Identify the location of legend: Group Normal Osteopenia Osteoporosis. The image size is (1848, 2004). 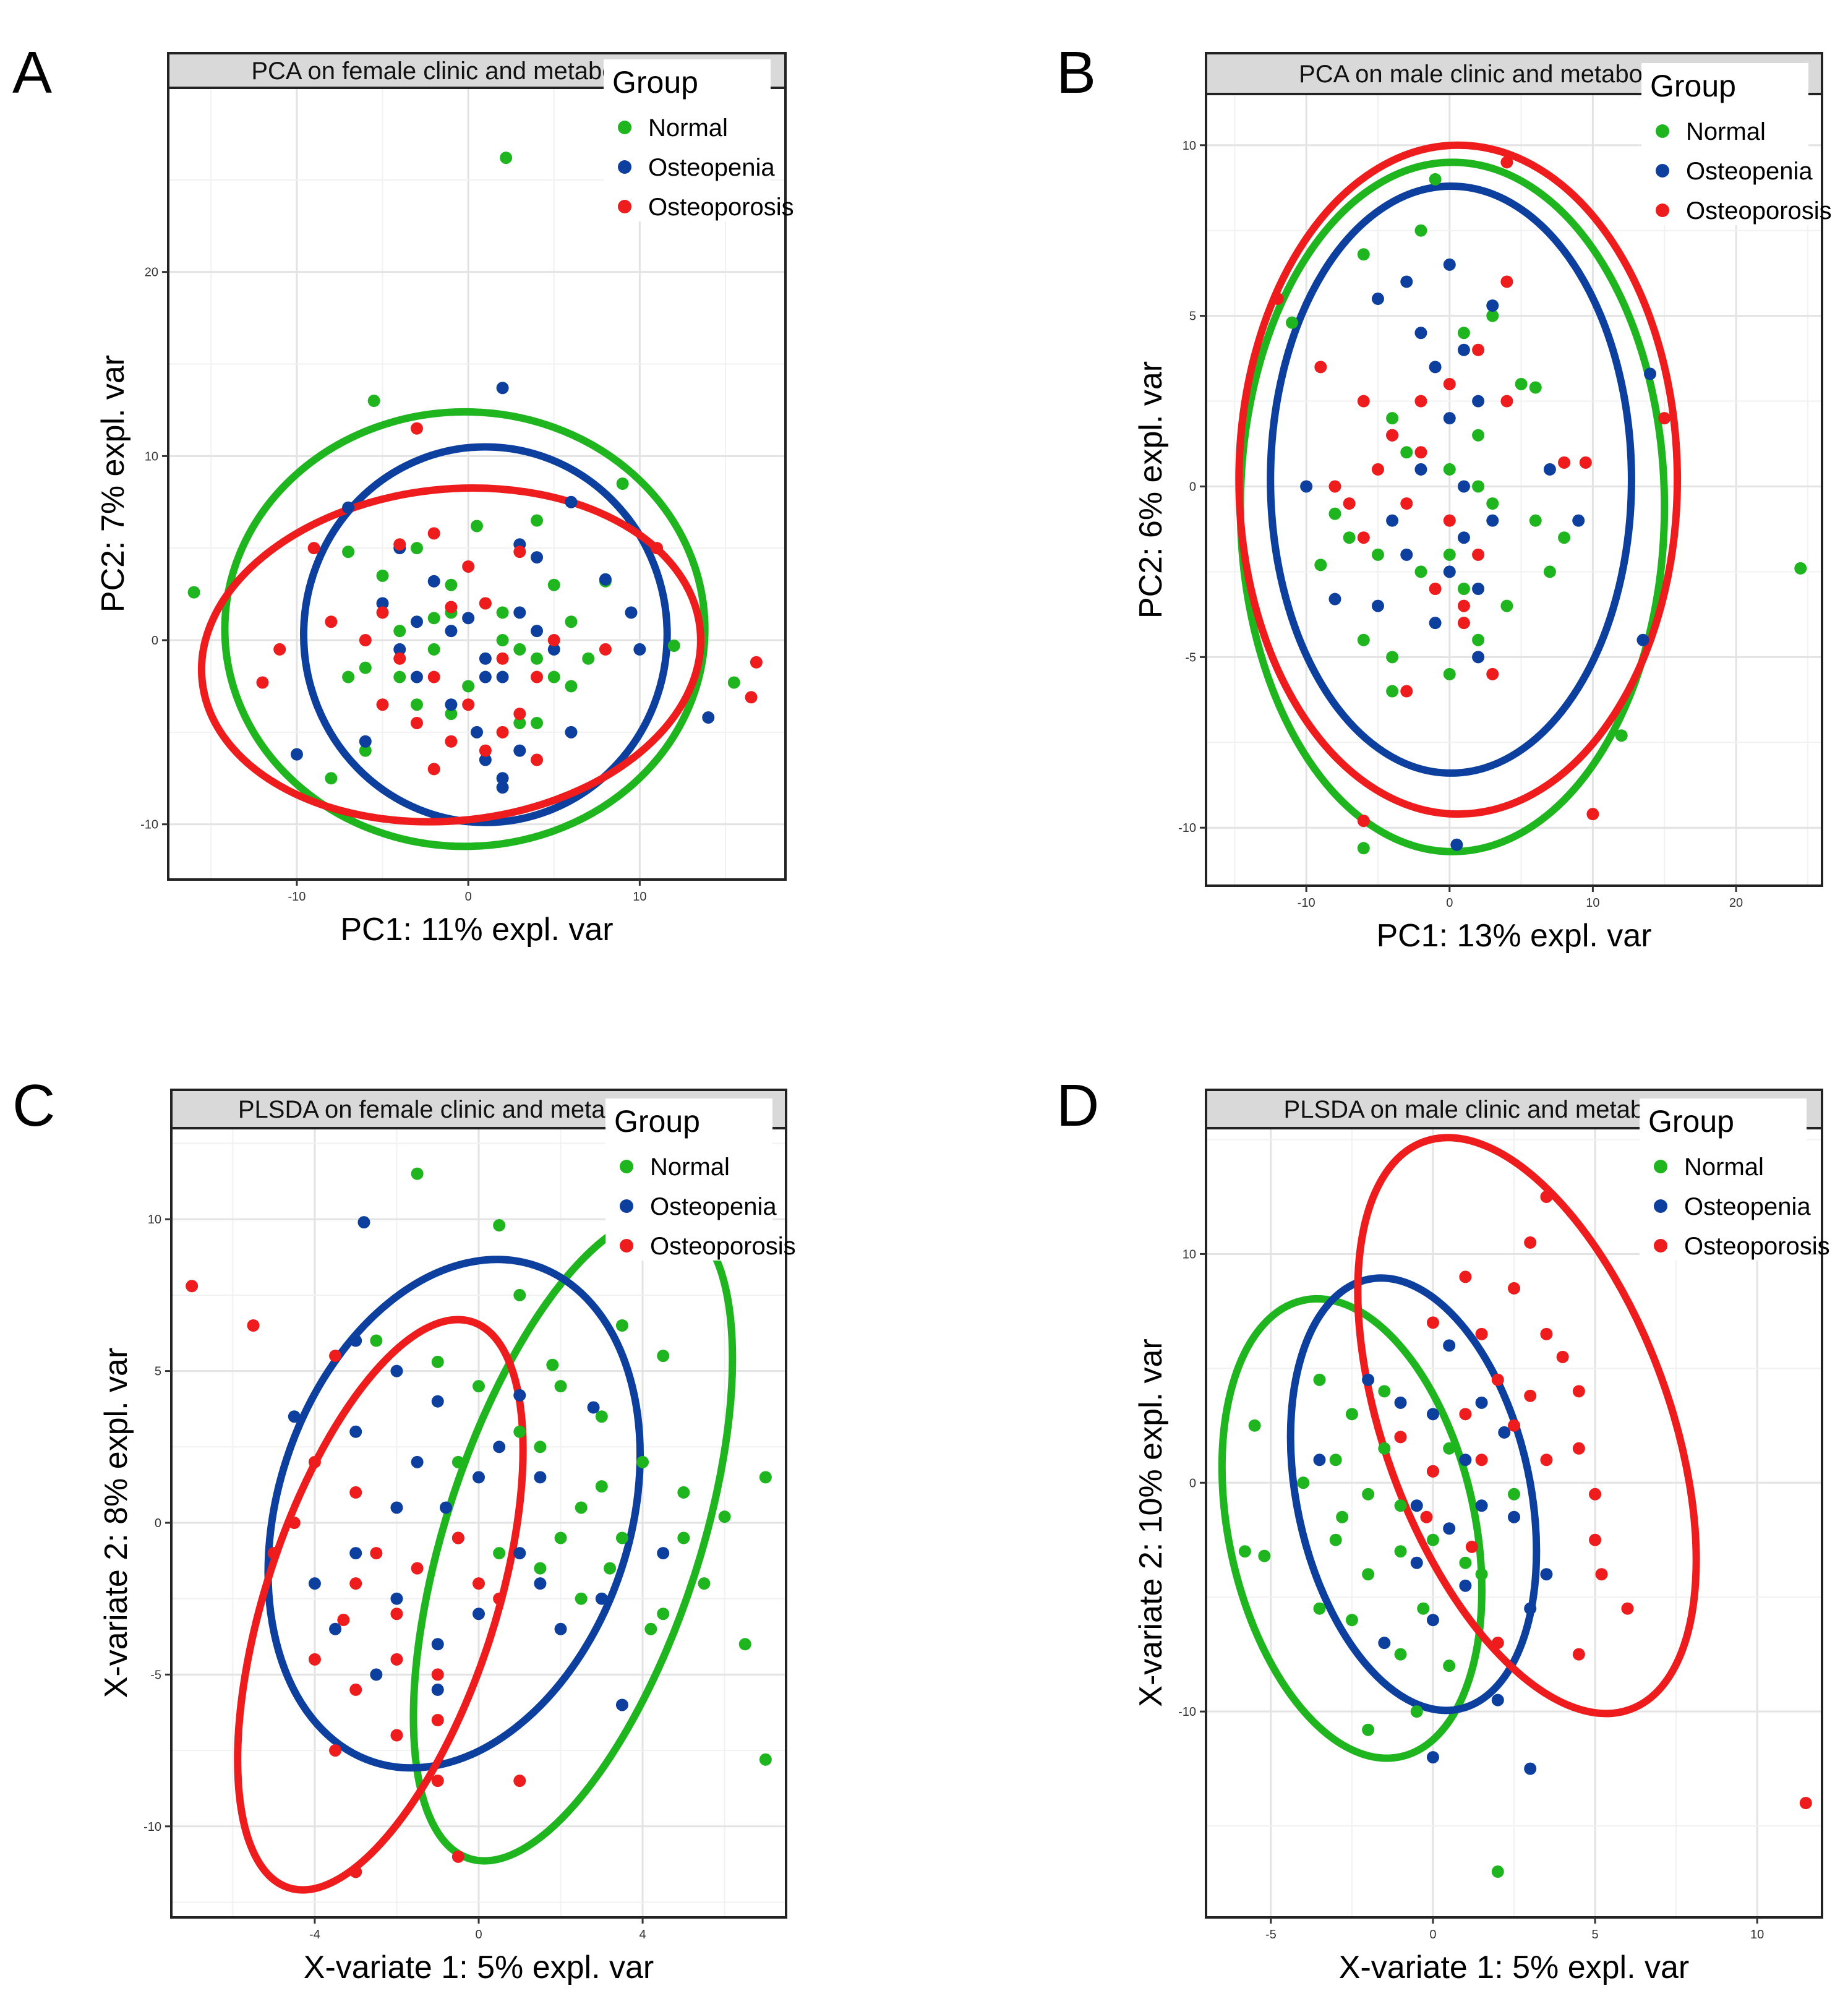
(700, 1179).